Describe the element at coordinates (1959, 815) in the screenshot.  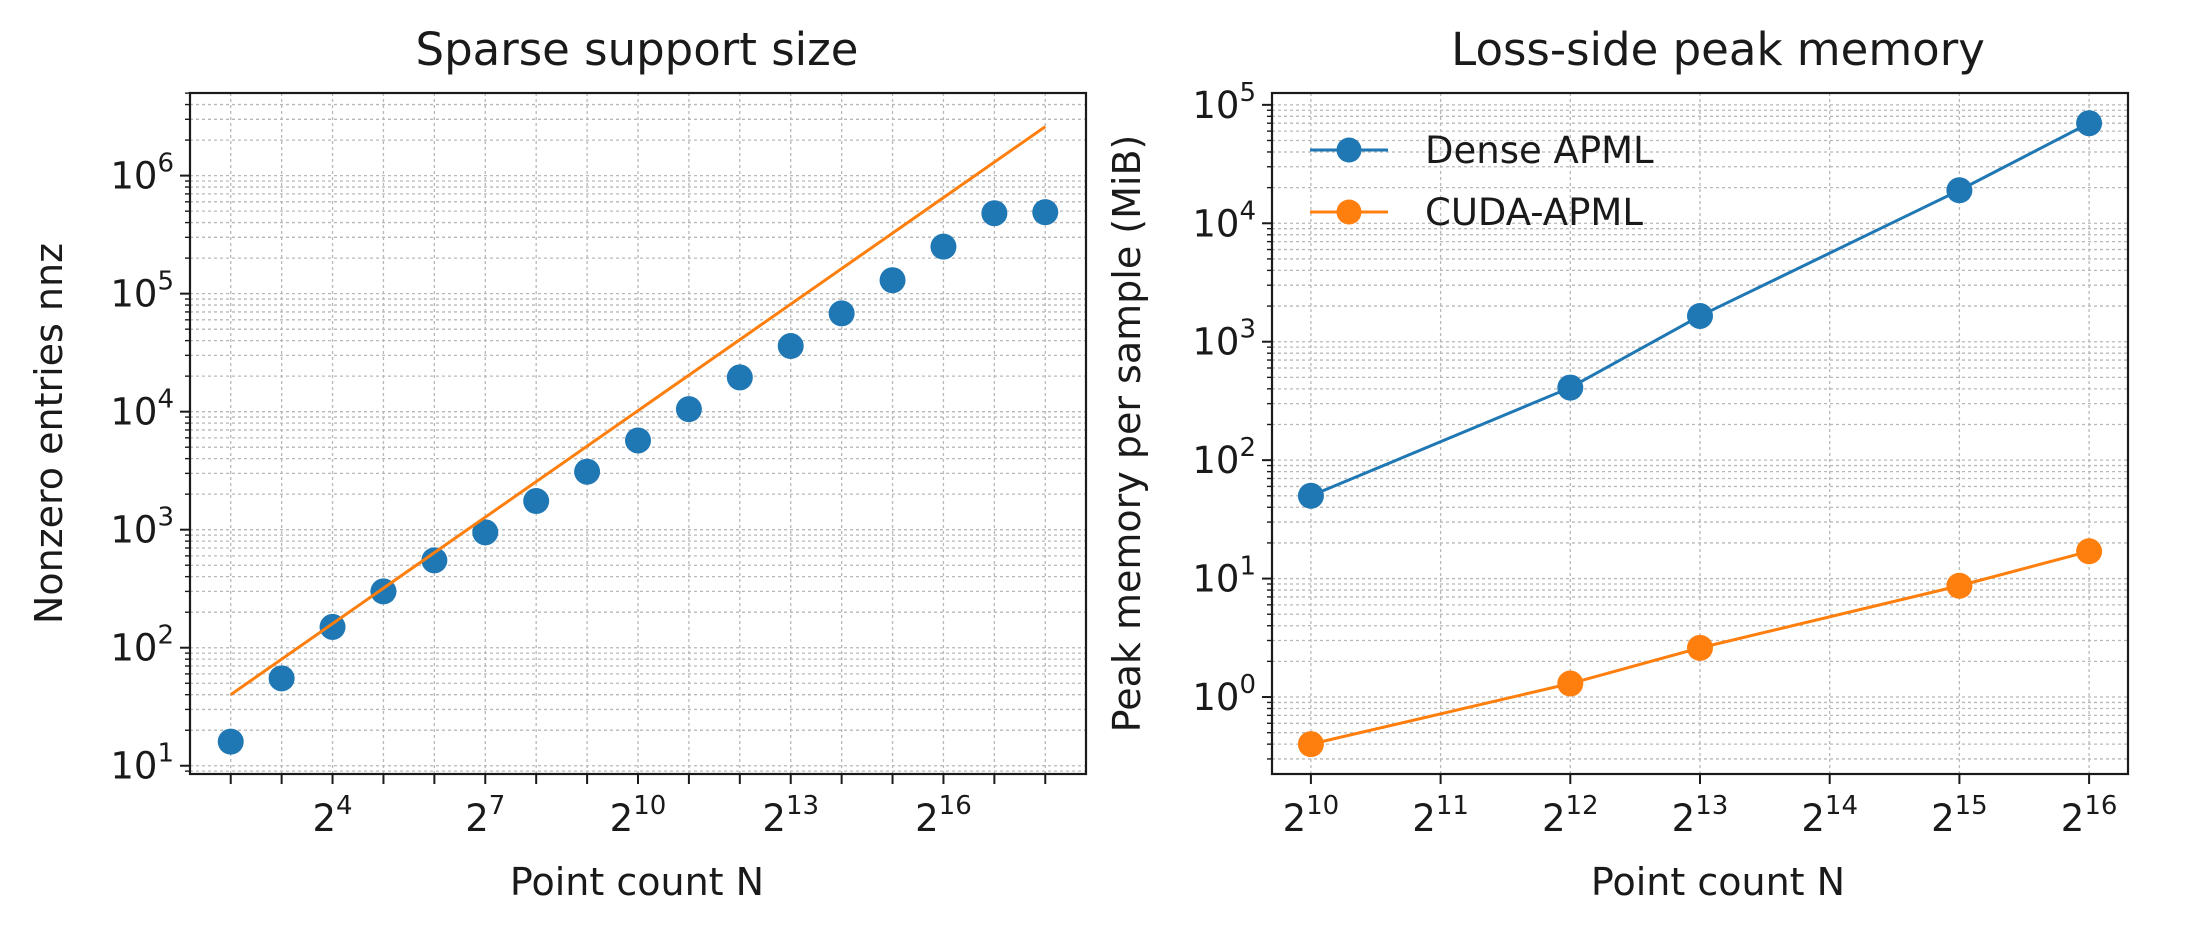
I see `x-tick-label: 215` at that location.